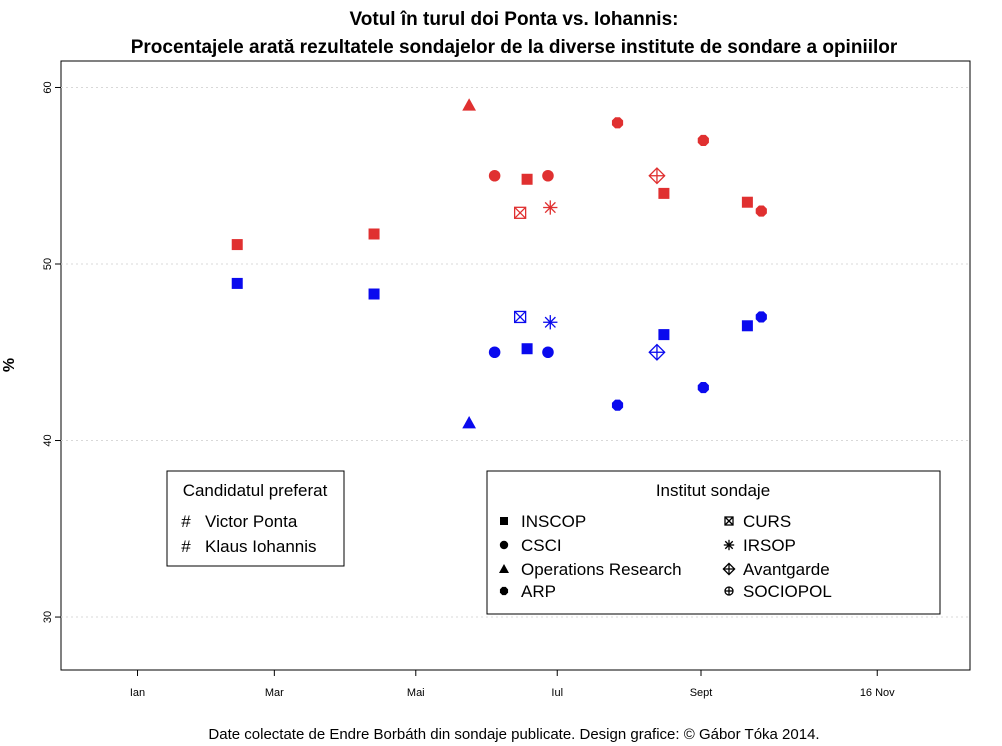  What do you see at coordinates (729, 521) in the screenshot?
I see `legend-symbol-curs` at bounding box center [729, 521].